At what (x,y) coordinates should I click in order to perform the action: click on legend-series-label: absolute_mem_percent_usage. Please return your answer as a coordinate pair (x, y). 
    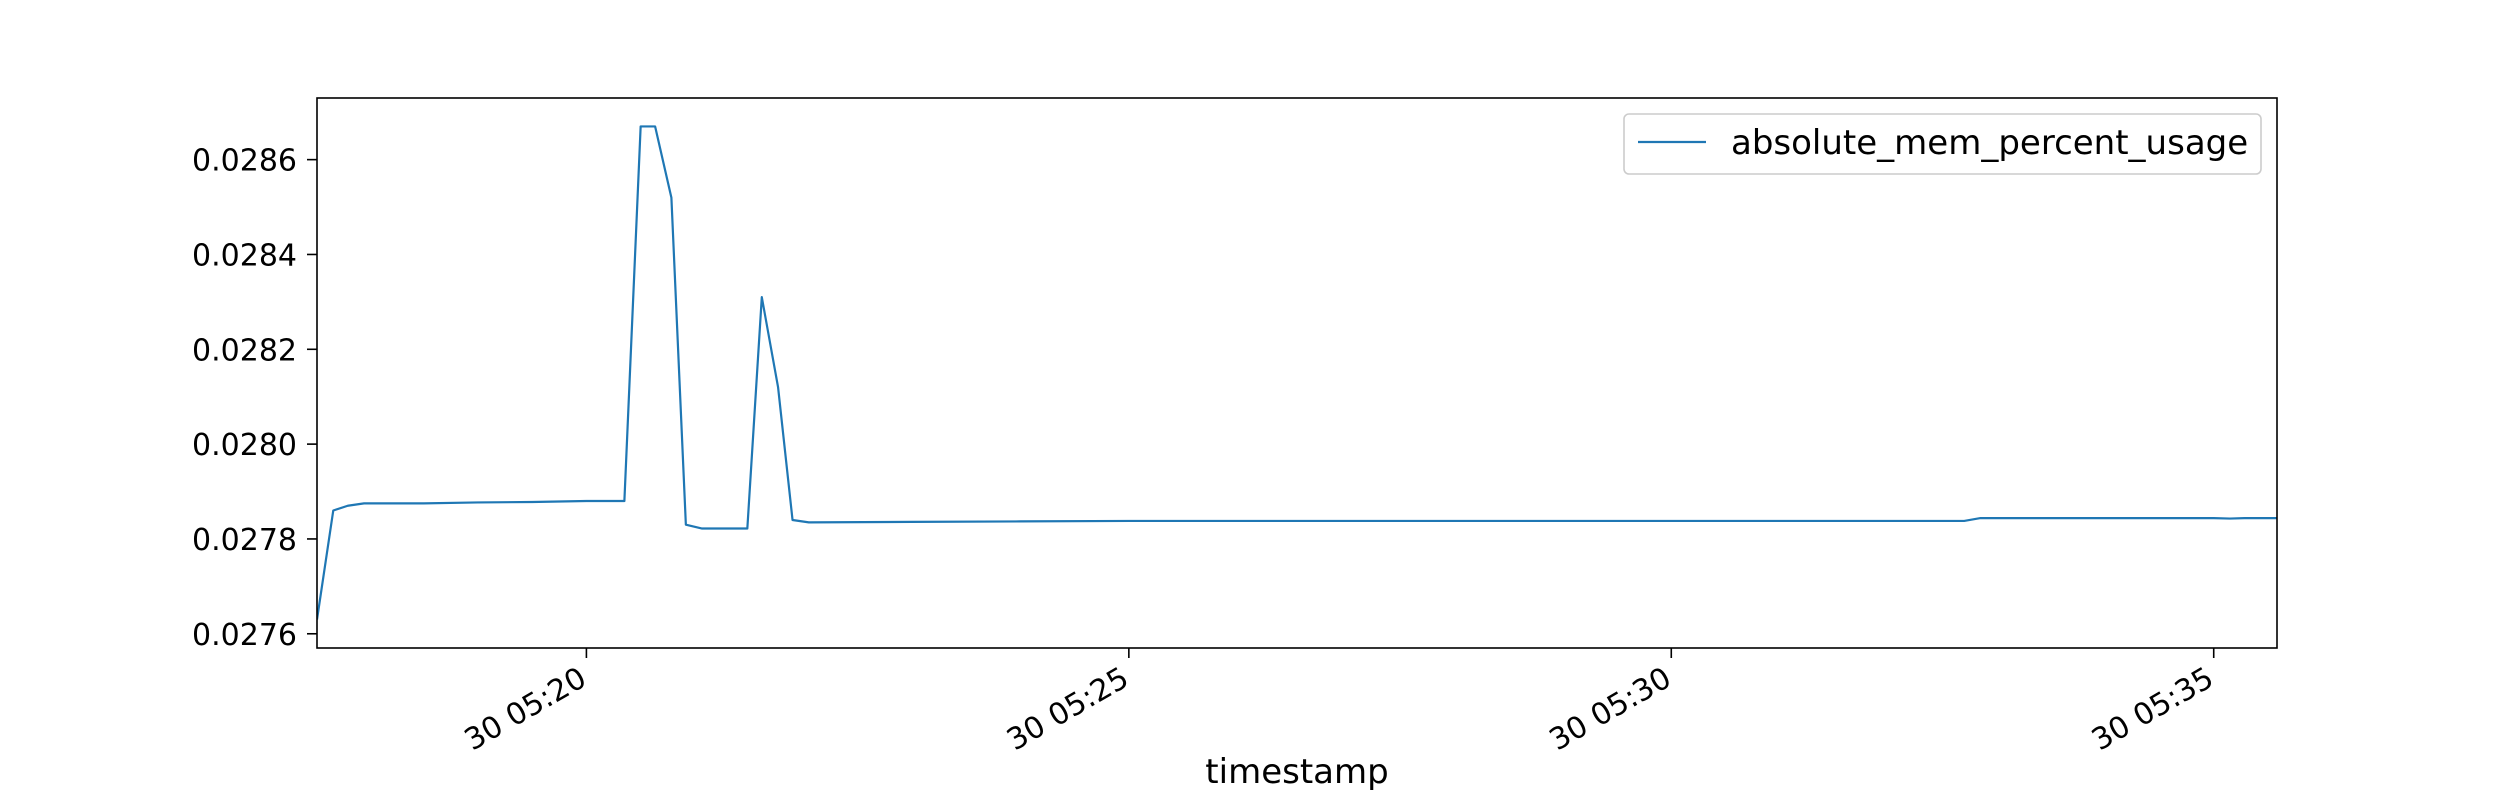
    Looking at the image, I should click on (1989, 143).